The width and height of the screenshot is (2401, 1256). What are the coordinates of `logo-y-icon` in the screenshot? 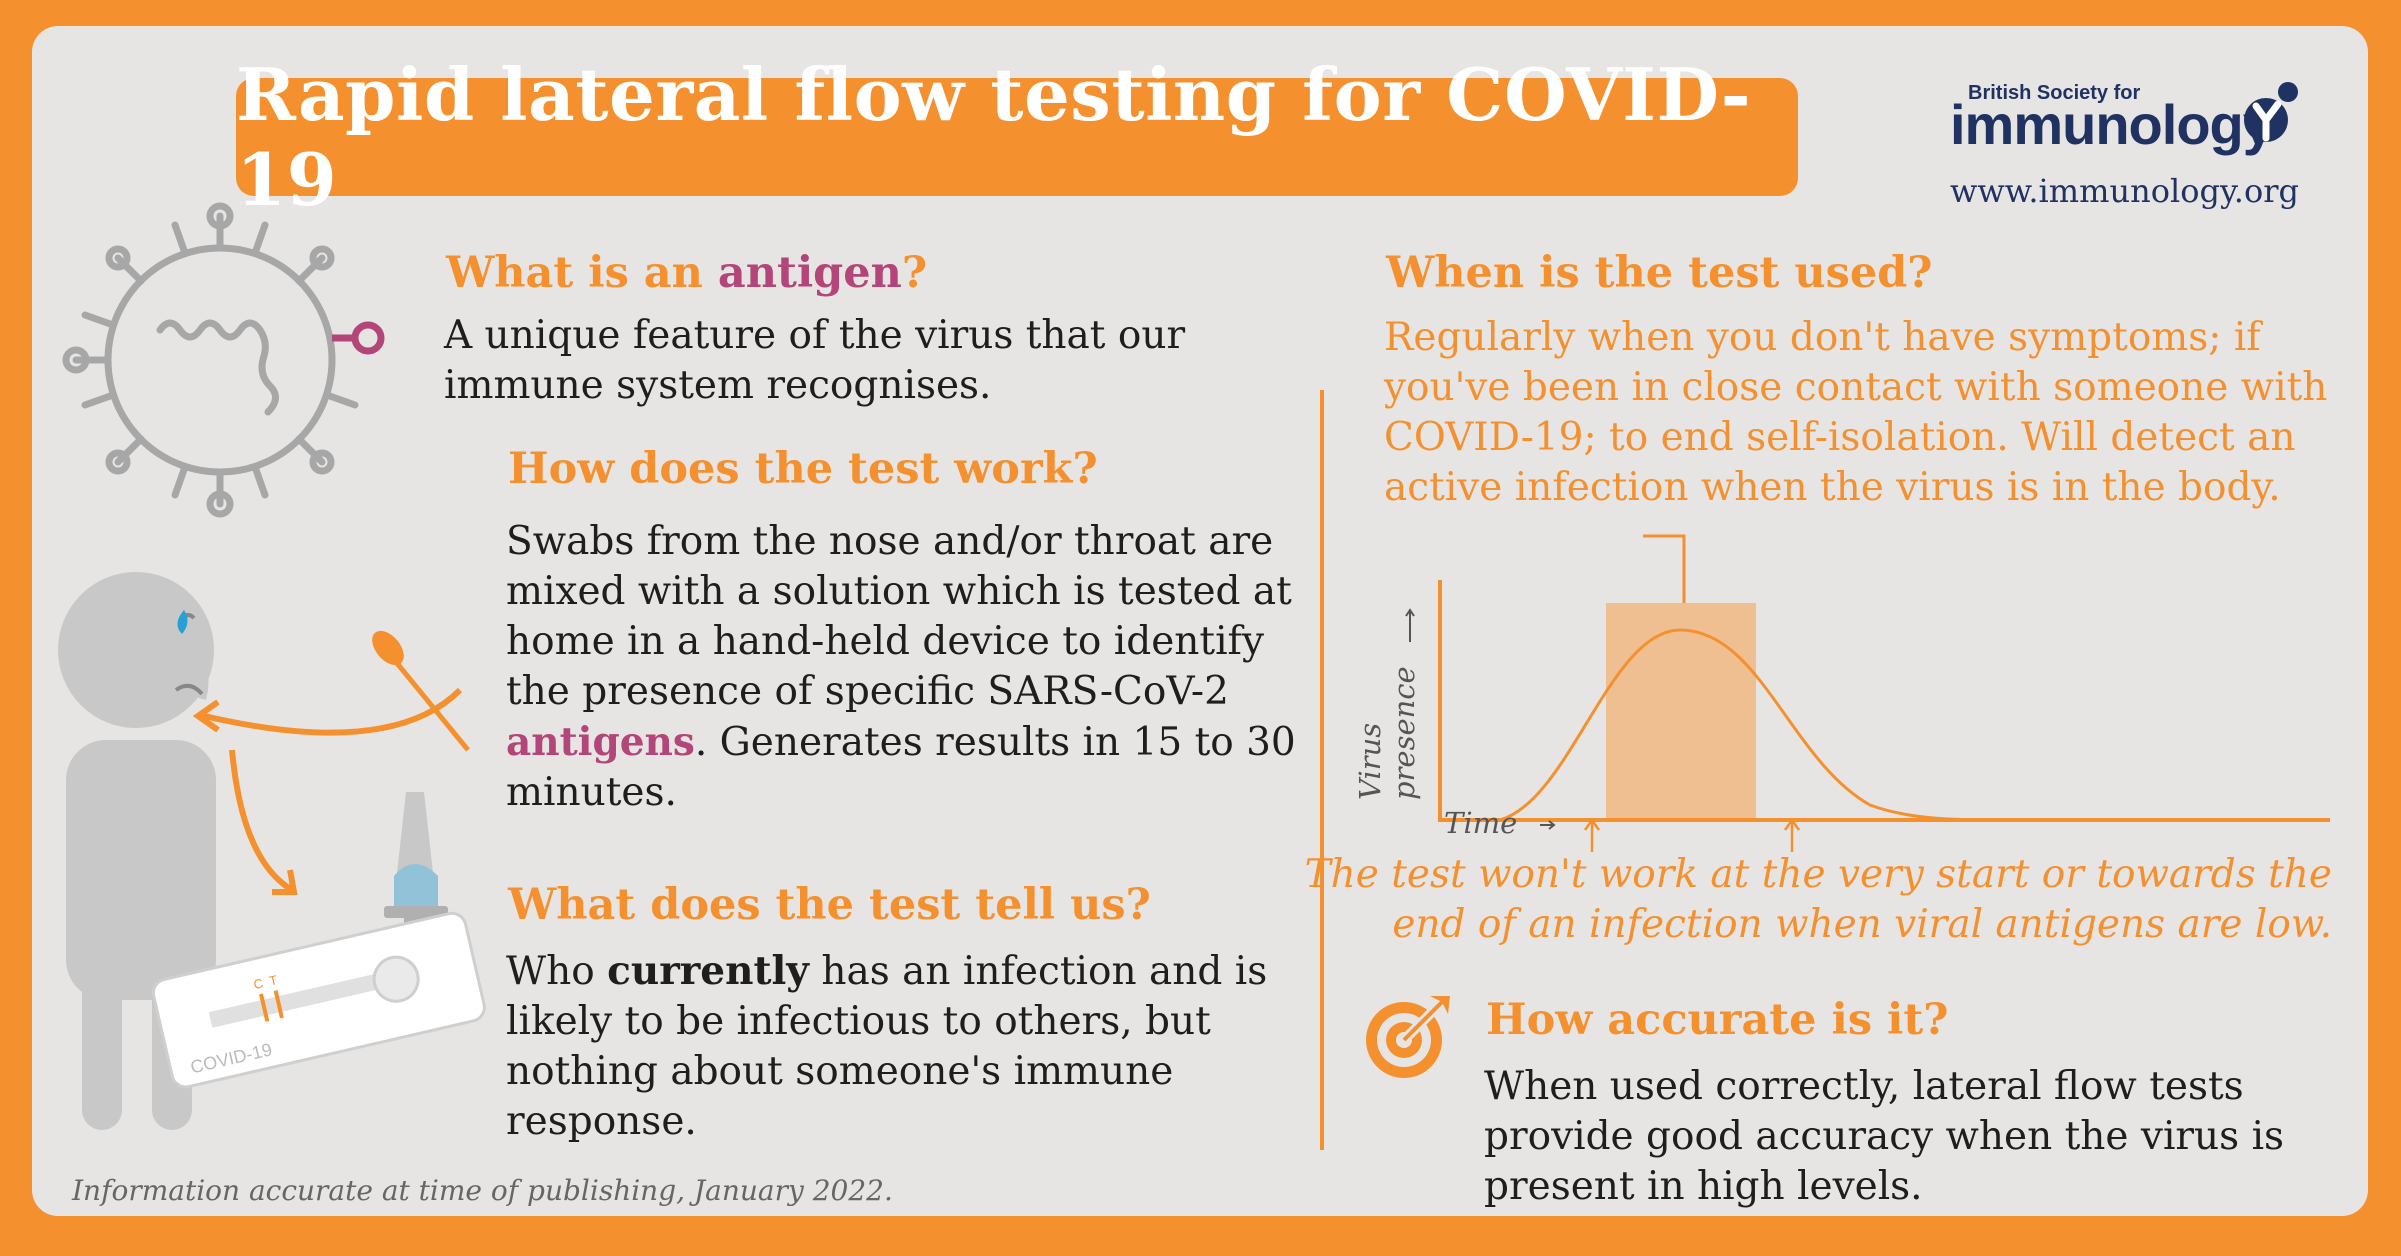 It's located at (2271, 112).